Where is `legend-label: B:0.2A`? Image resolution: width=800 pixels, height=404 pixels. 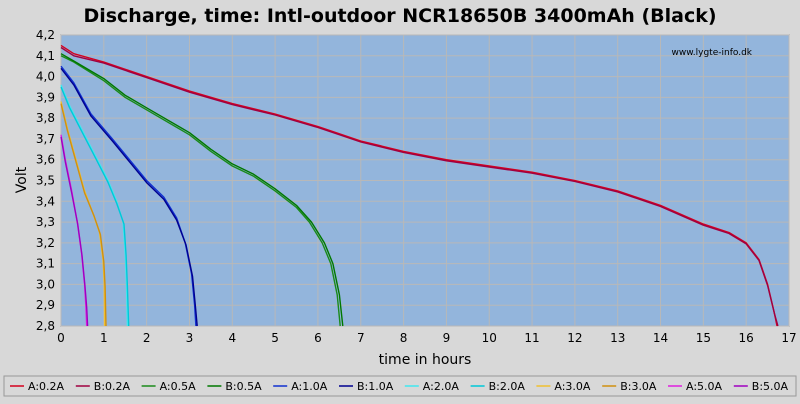
legend-label: B:0.2A is located at coordinates (112, 386).